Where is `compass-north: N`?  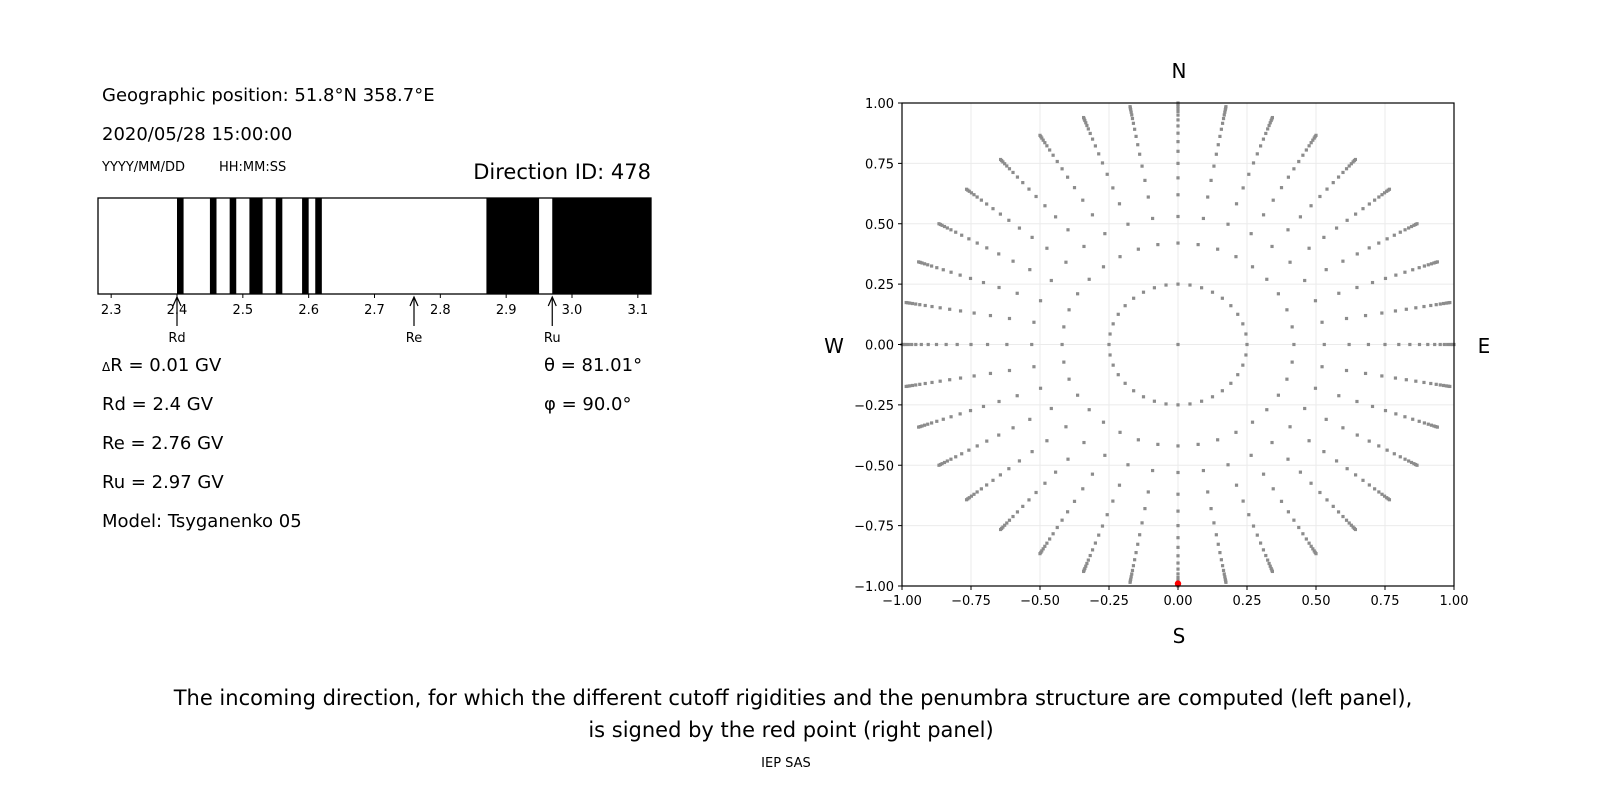
compass-north: N is located at coordinates (1179, 71).